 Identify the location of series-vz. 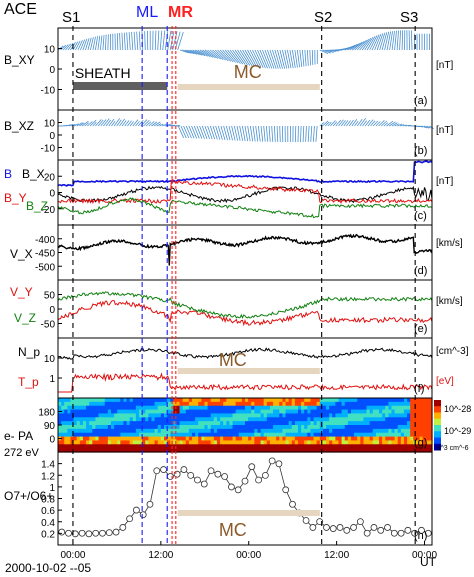
(245, 305).